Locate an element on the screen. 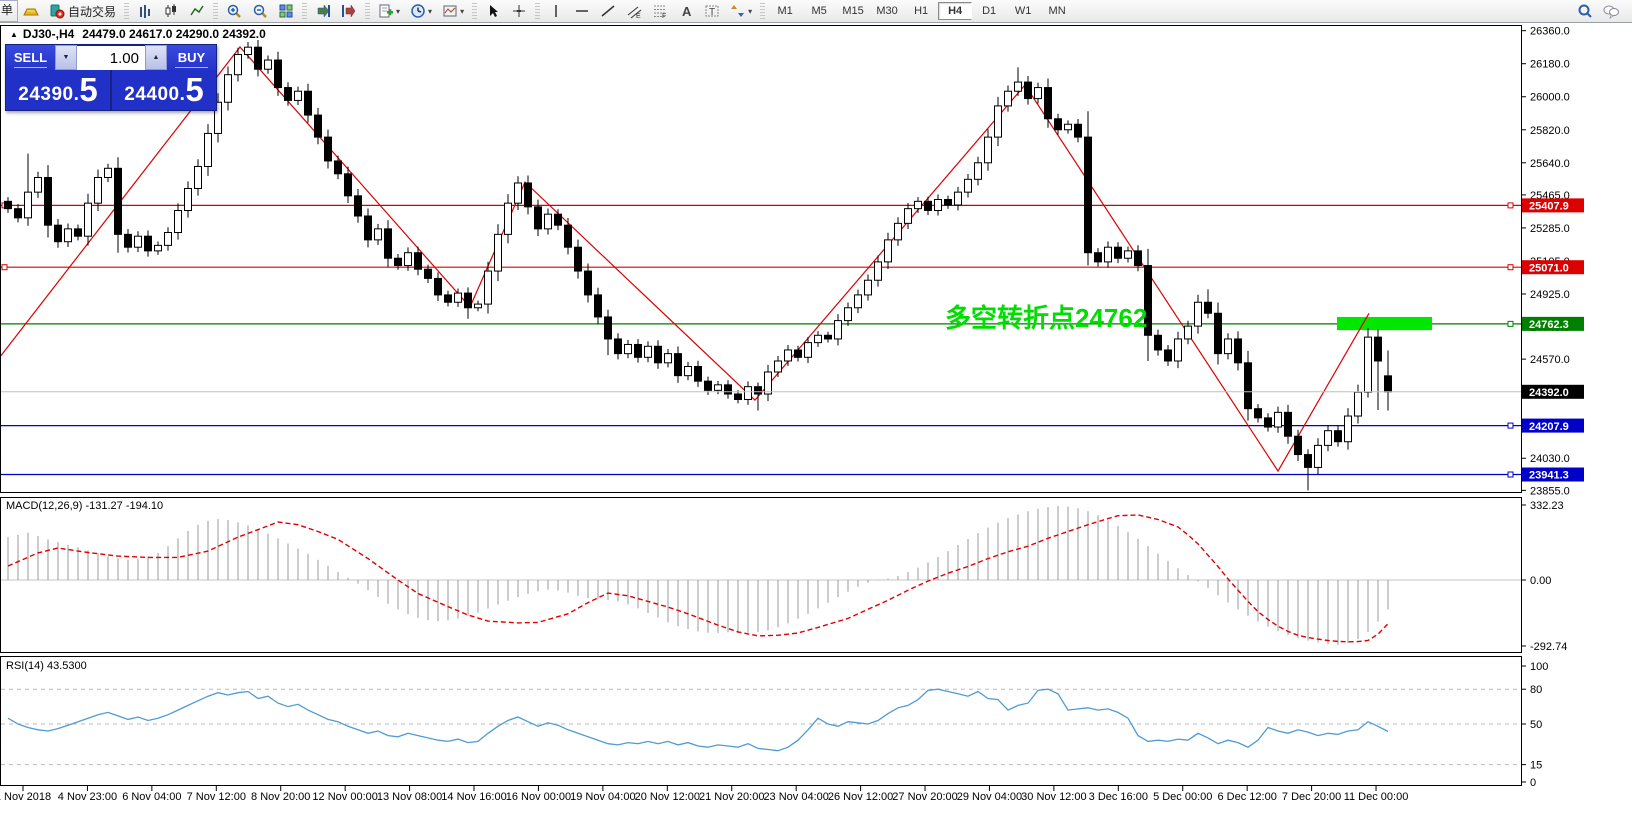 This screenshot has height=815, width=1632. cursor-button is located at coordinates (493, 11).